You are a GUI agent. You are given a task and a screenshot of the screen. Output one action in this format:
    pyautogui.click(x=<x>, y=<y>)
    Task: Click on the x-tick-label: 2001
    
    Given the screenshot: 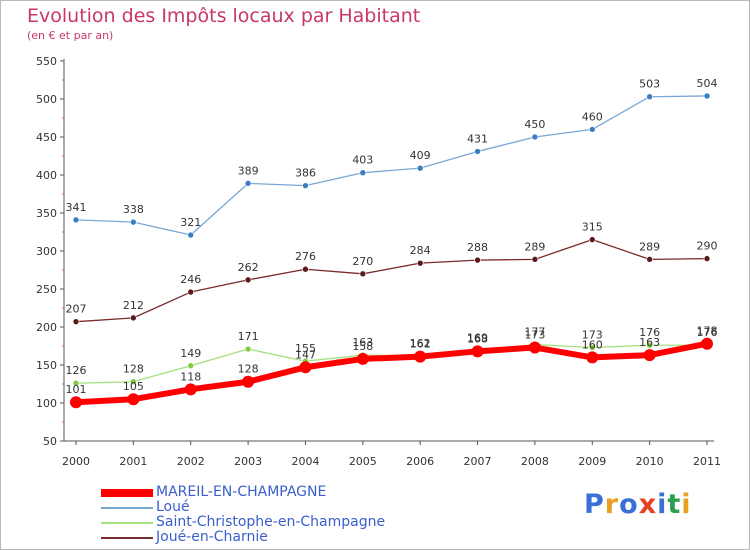 What is the action you would take?
    pyautogui.click(x=133, y=461)
    